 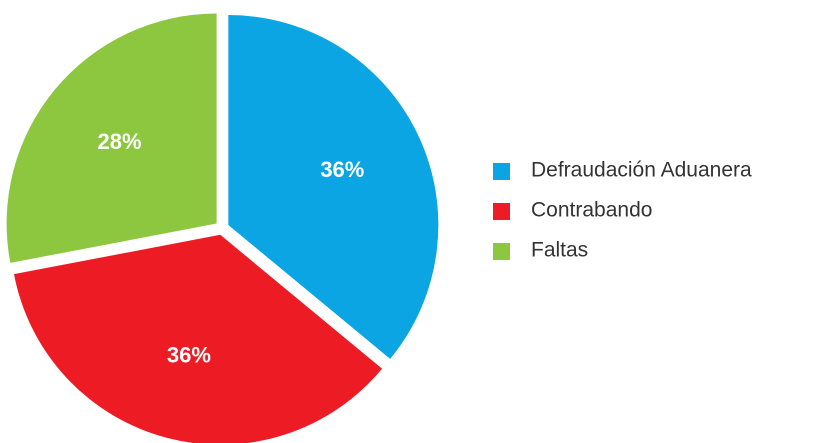 What do you see at coordinates (119, 141) in the screenshot?
I see `slice-label: 28%` at bounding box center [119, 141].